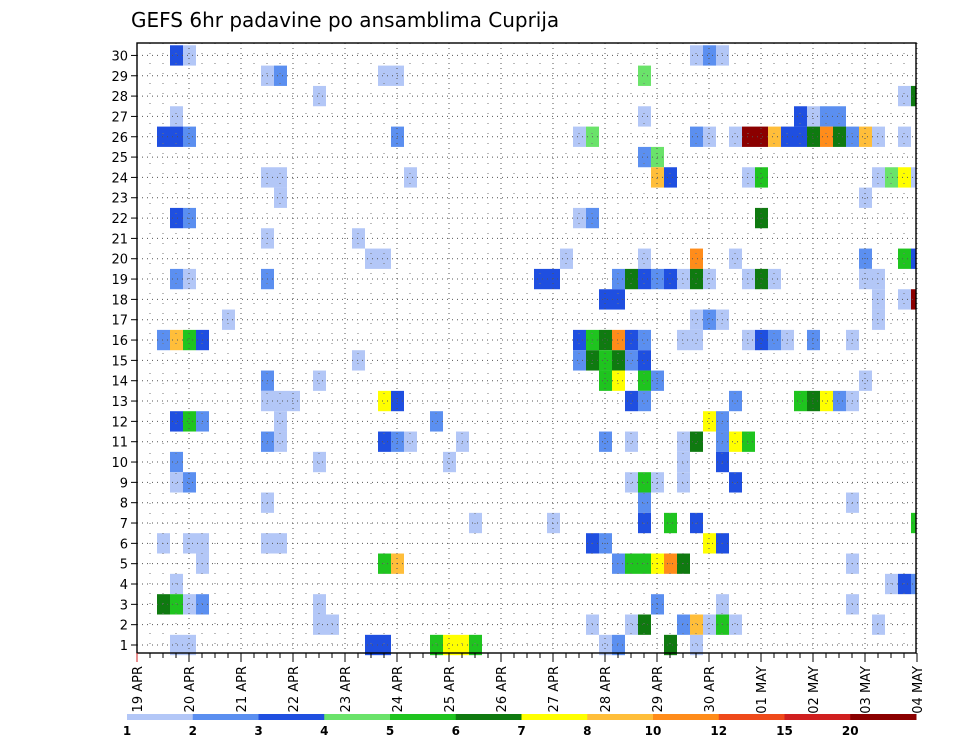  What do you see at coordinates (119, 280) in the screenshot?
I see `y-tick-label: 19` at bounding box center [119, 280].